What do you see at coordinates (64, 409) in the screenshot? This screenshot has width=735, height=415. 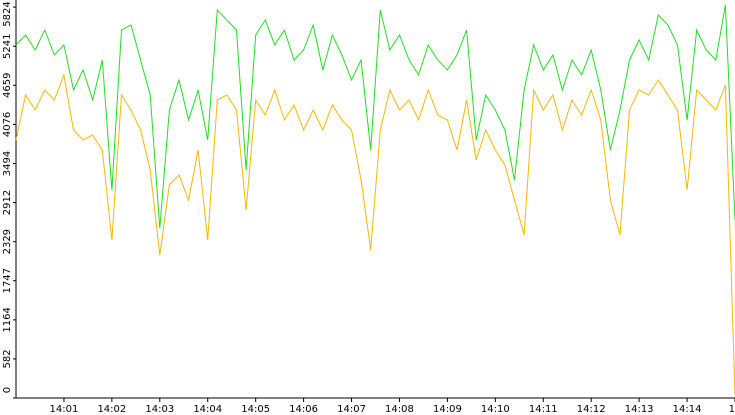 I see `x-tick-label: 14:01` at bounding box center [64, 409].